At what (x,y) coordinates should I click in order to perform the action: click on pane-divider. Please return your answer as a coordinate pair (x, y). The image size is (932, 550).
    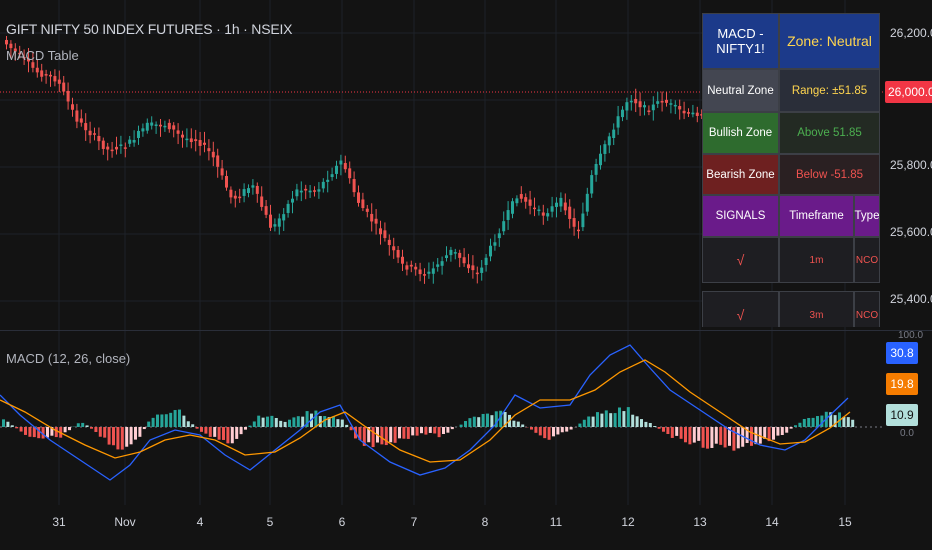
    Looking at the image, I should click on (466, 330).